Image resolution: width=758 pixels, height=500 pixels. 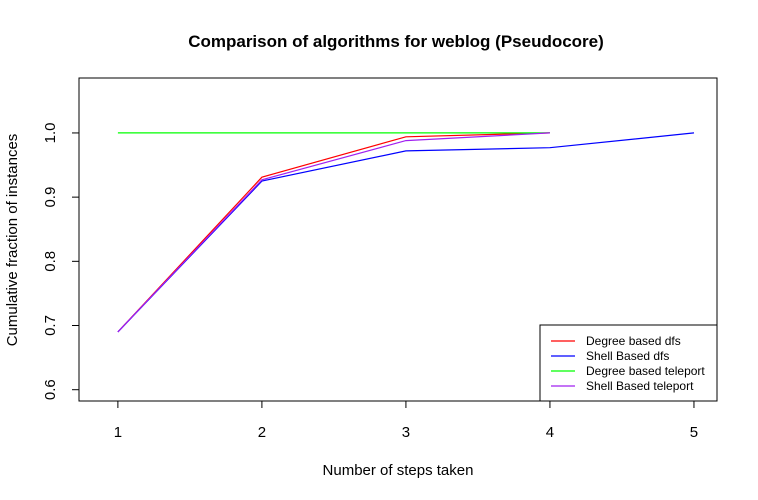 What do you see at coordinates (398, 470) in the screenshot?
I see `x-axis-label: Number of steps taken` at bounding box center [398, 470].